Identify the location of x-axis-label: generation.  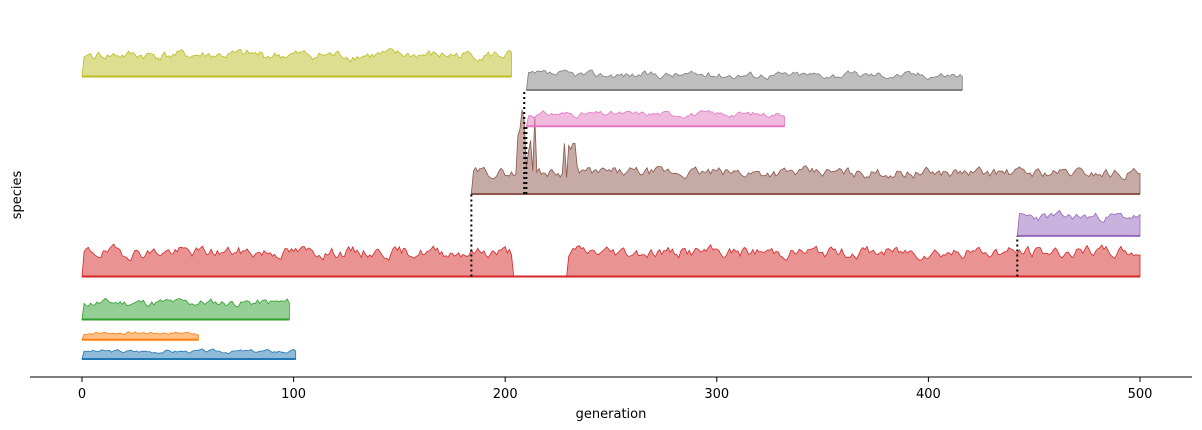
(611, 414).